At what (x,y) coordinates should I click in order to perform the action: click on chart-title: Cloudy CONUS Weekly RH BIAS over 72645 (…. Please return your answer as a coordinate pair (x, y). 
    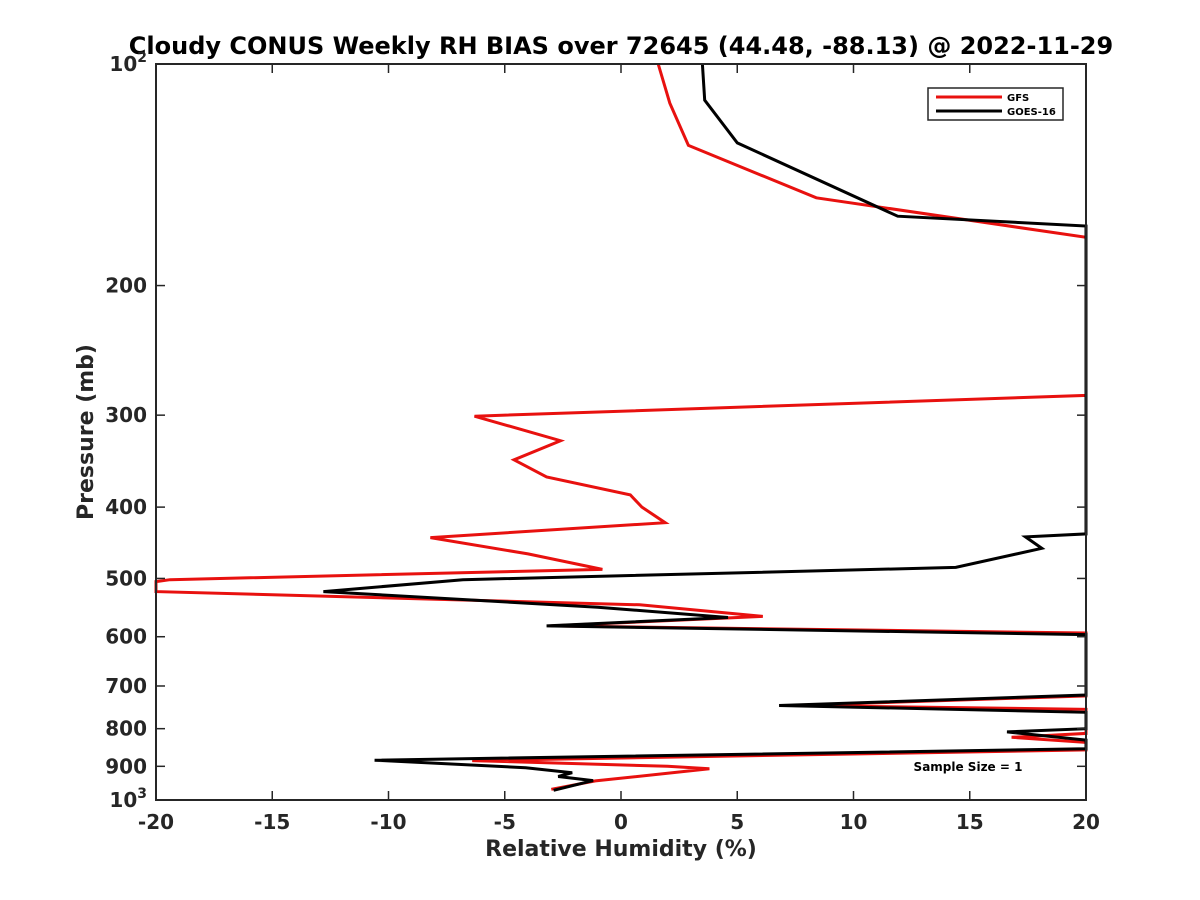
    Looking at the image, I should click on (621, 46).